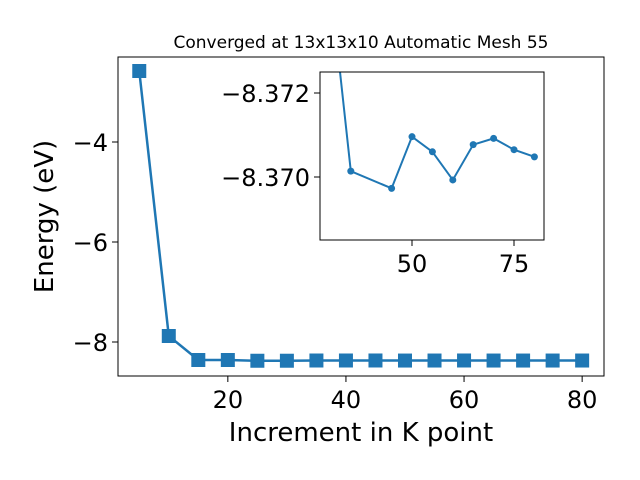  I want to click on x-tick-label: 50, so click(412, 264).